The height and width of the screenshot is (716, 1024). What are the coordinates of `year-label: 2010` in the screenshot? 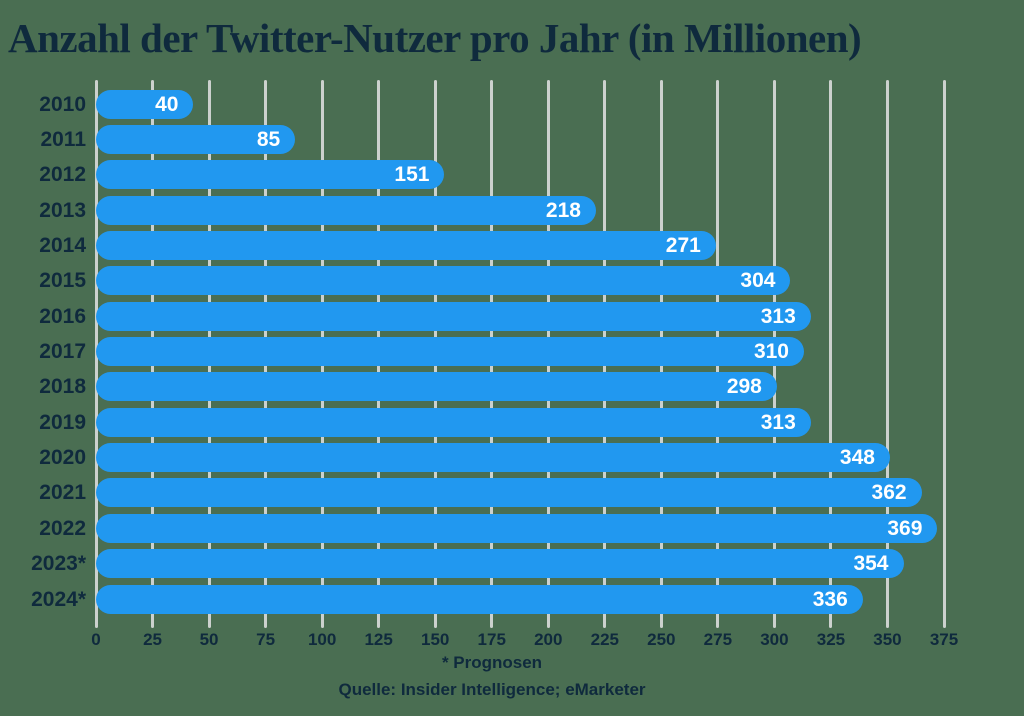 It's located at (62, 104).